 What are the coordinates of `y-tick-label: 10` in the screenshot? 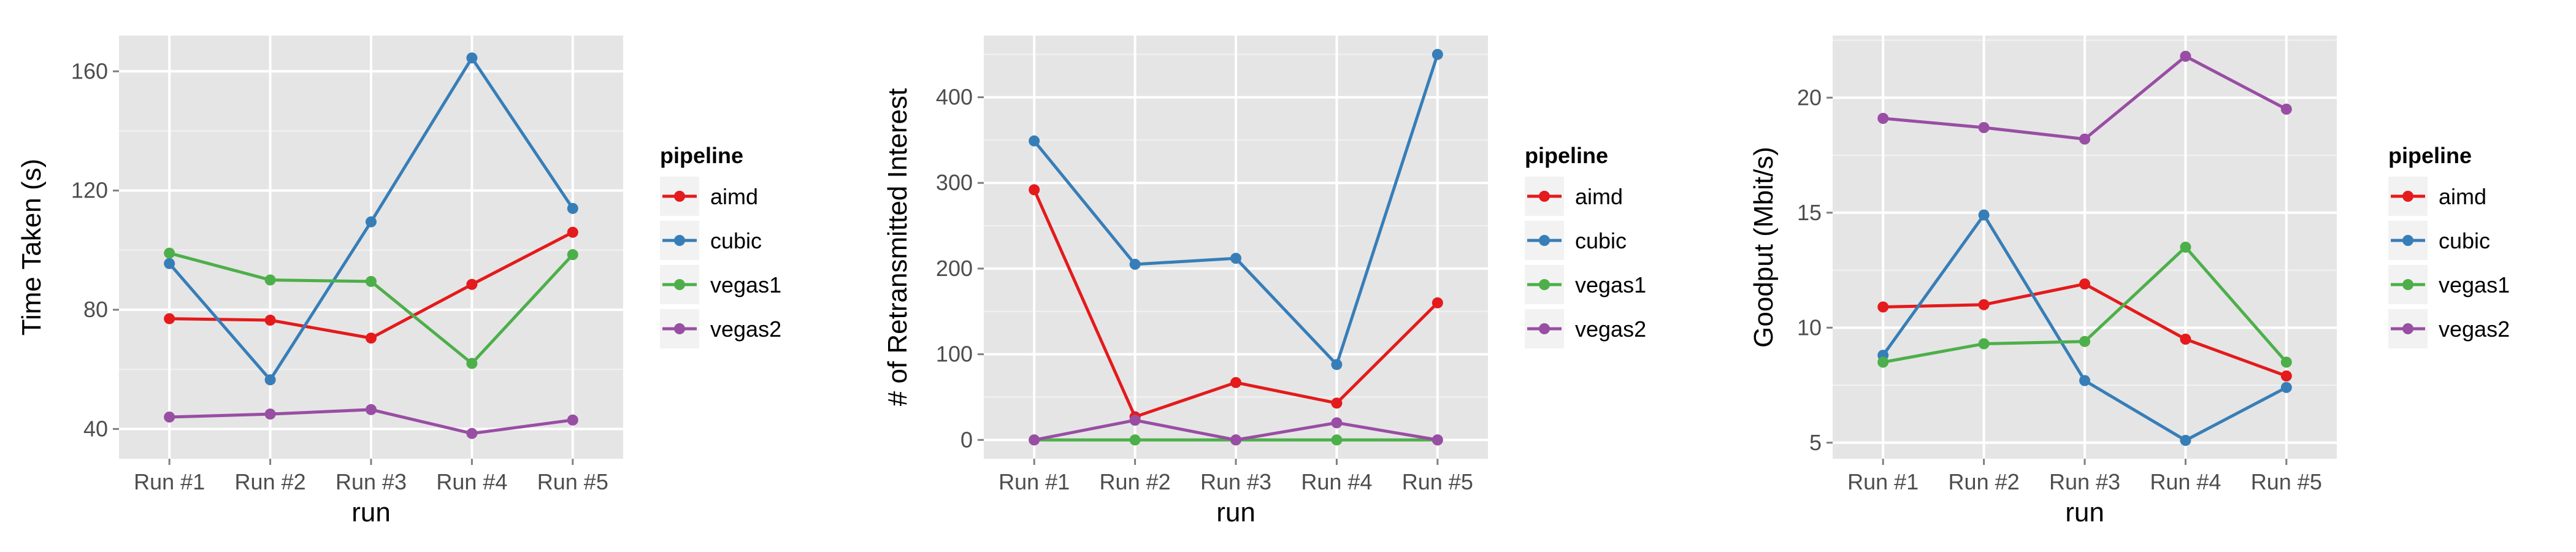 It's located at (1809, 327).